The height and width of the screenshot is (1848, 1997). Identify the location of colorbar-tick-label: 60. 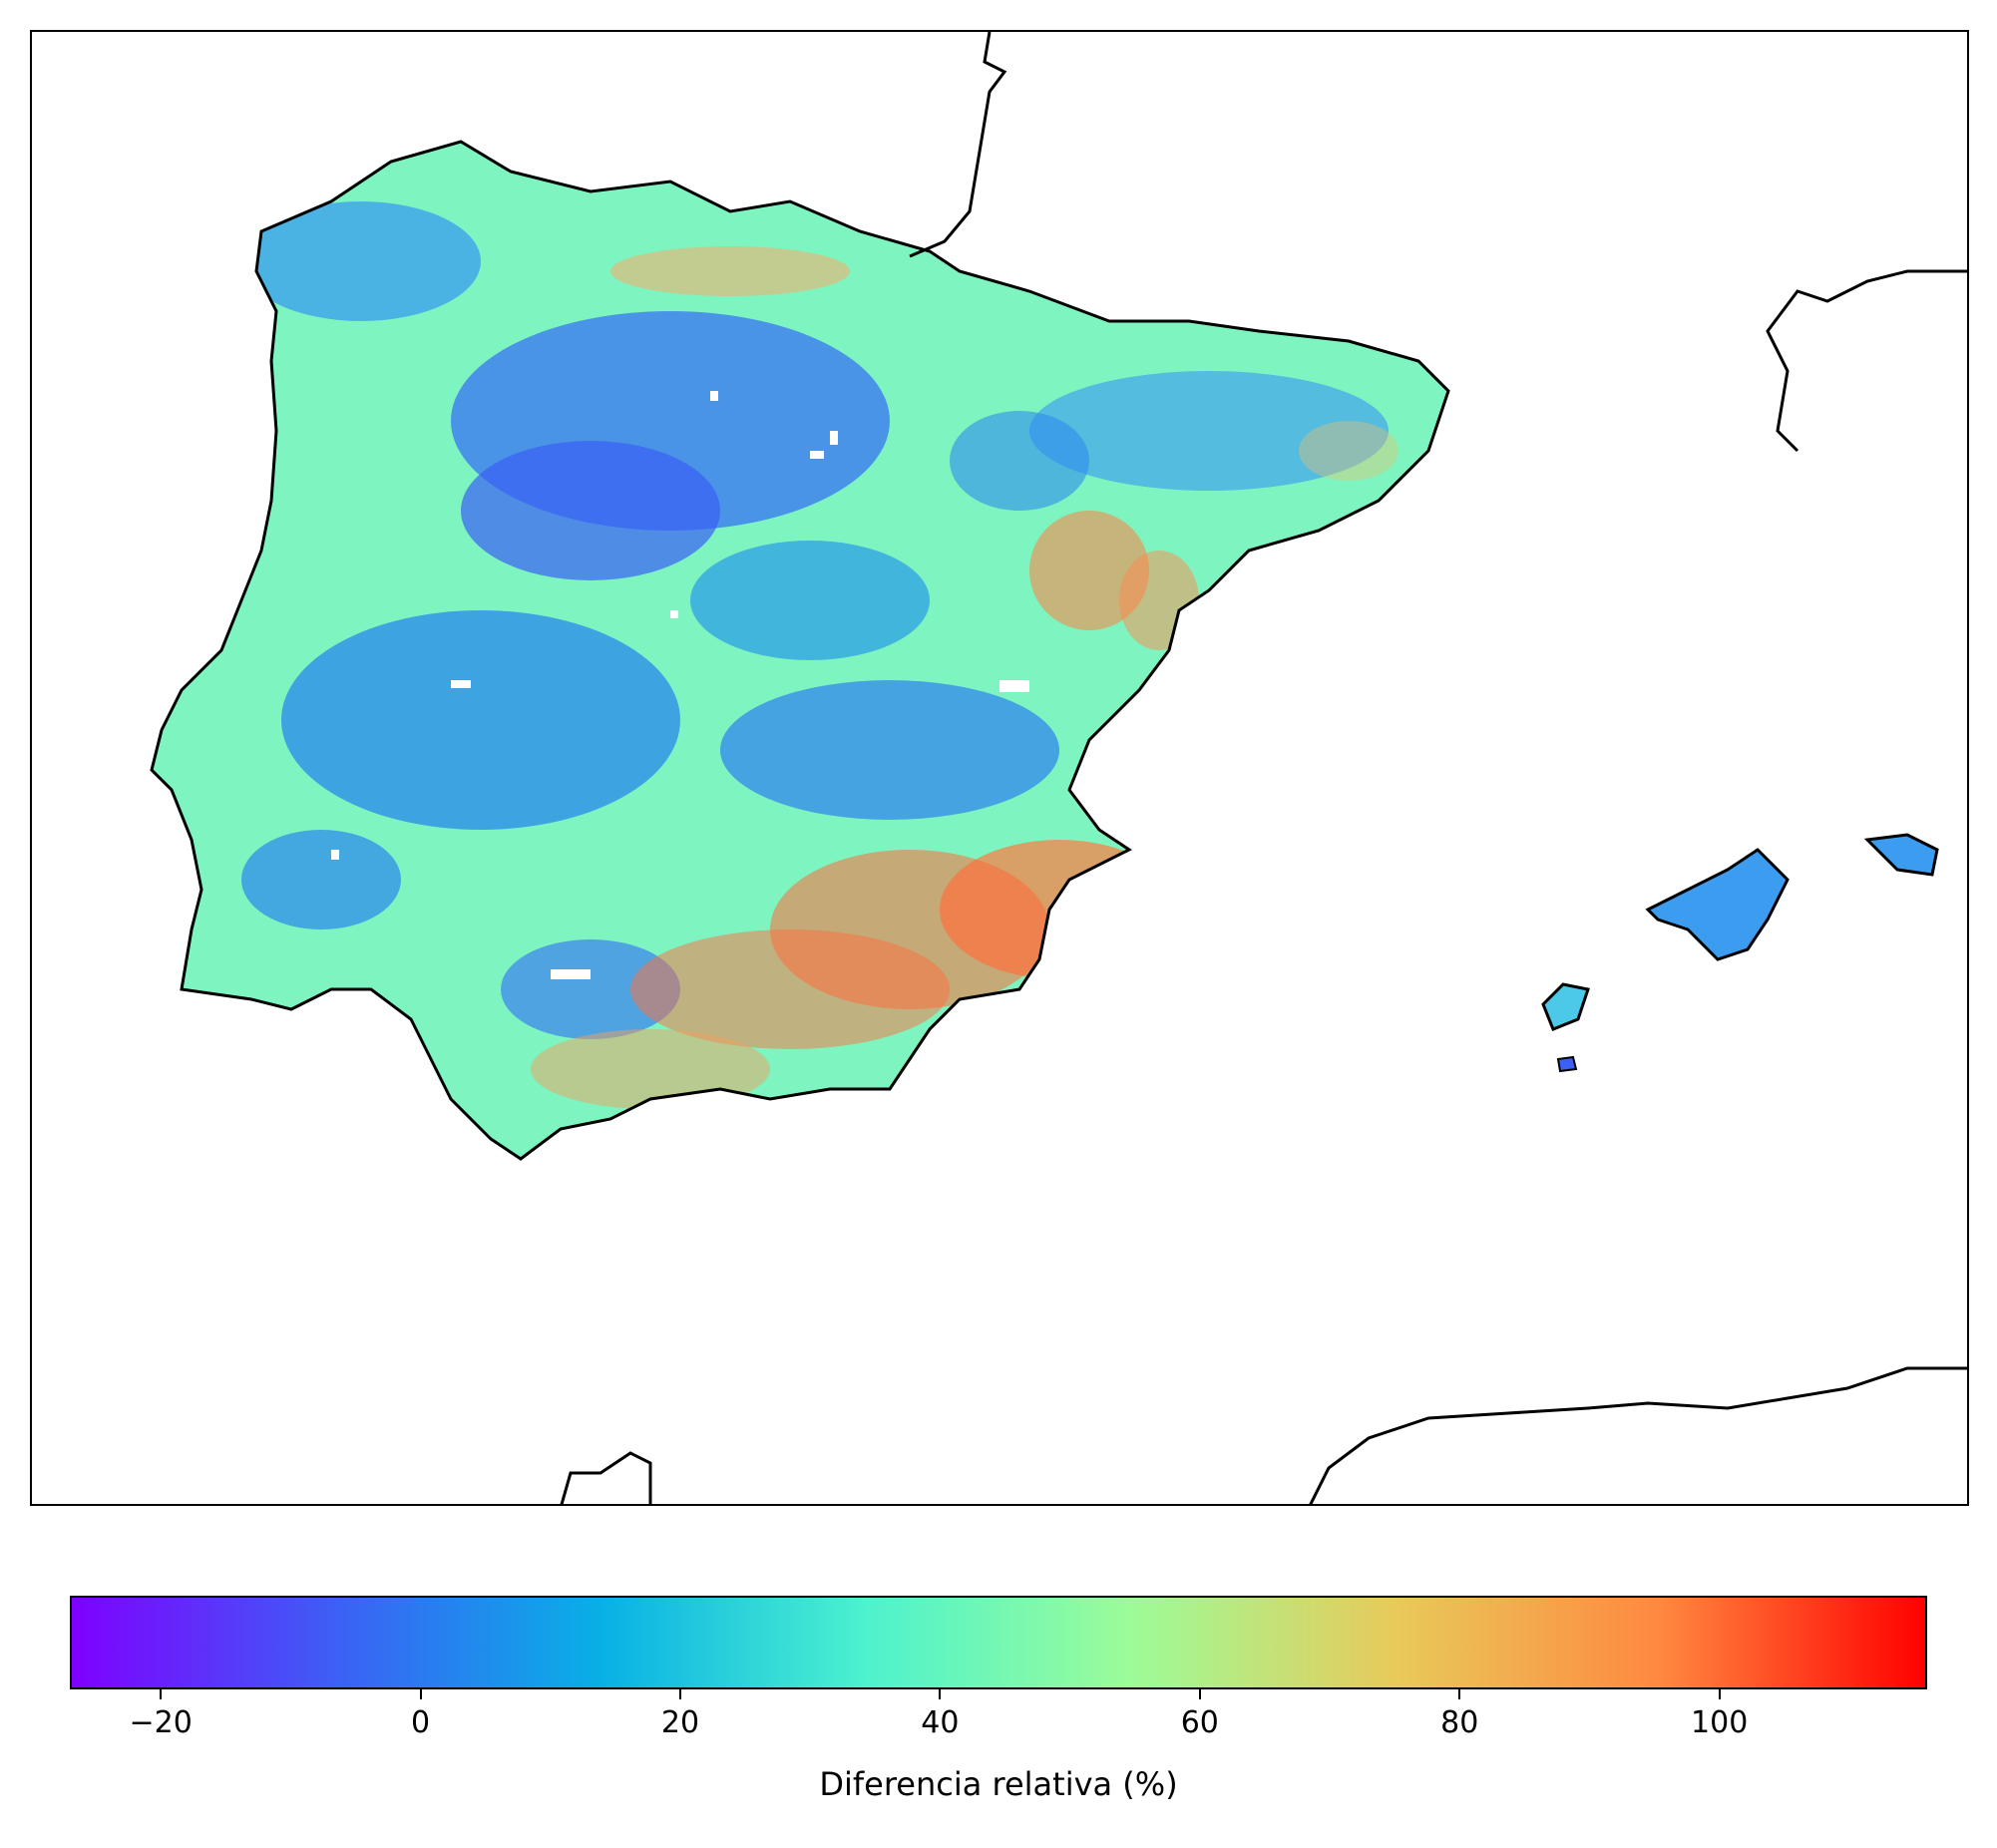
(1199, 1722).